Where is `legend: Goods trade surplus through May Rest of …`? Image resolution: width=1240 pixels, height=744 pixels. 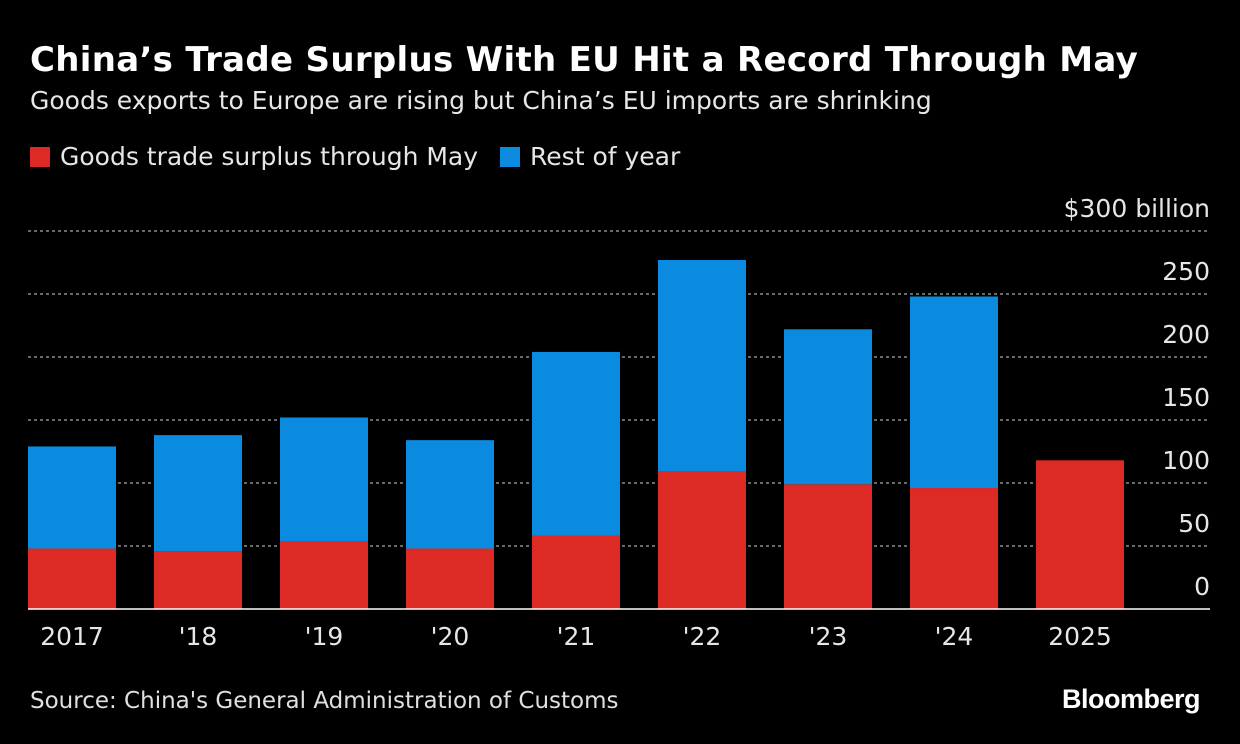
legend: Goods trade surplus through May Rest of … is located at coordinates (355, 156).